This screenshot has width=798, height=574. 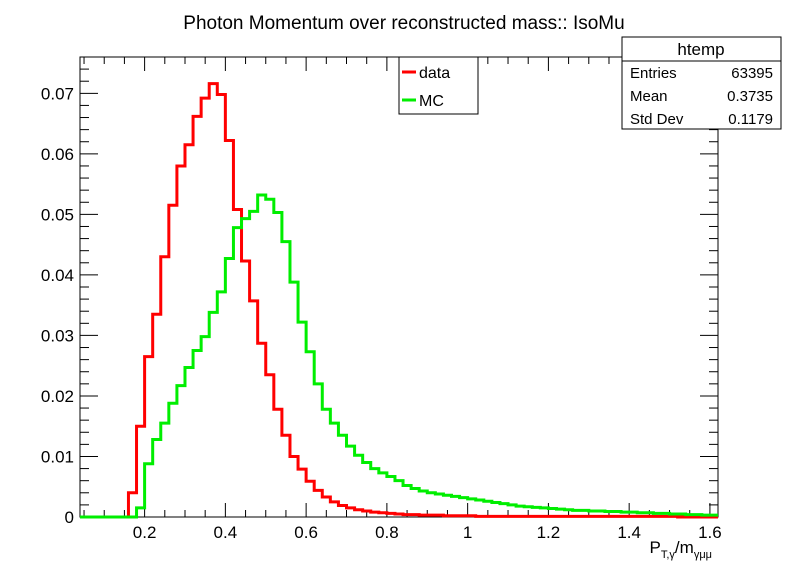 I want to click on x-tick-label: 0.2, so click(x=145, y=532).